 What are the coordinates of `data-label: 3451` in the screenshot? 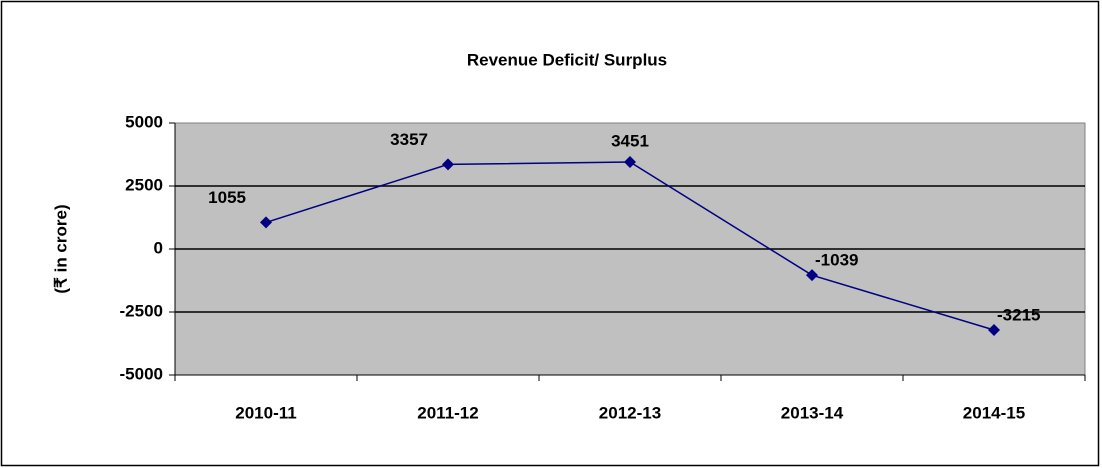 It's located at (630, 141).